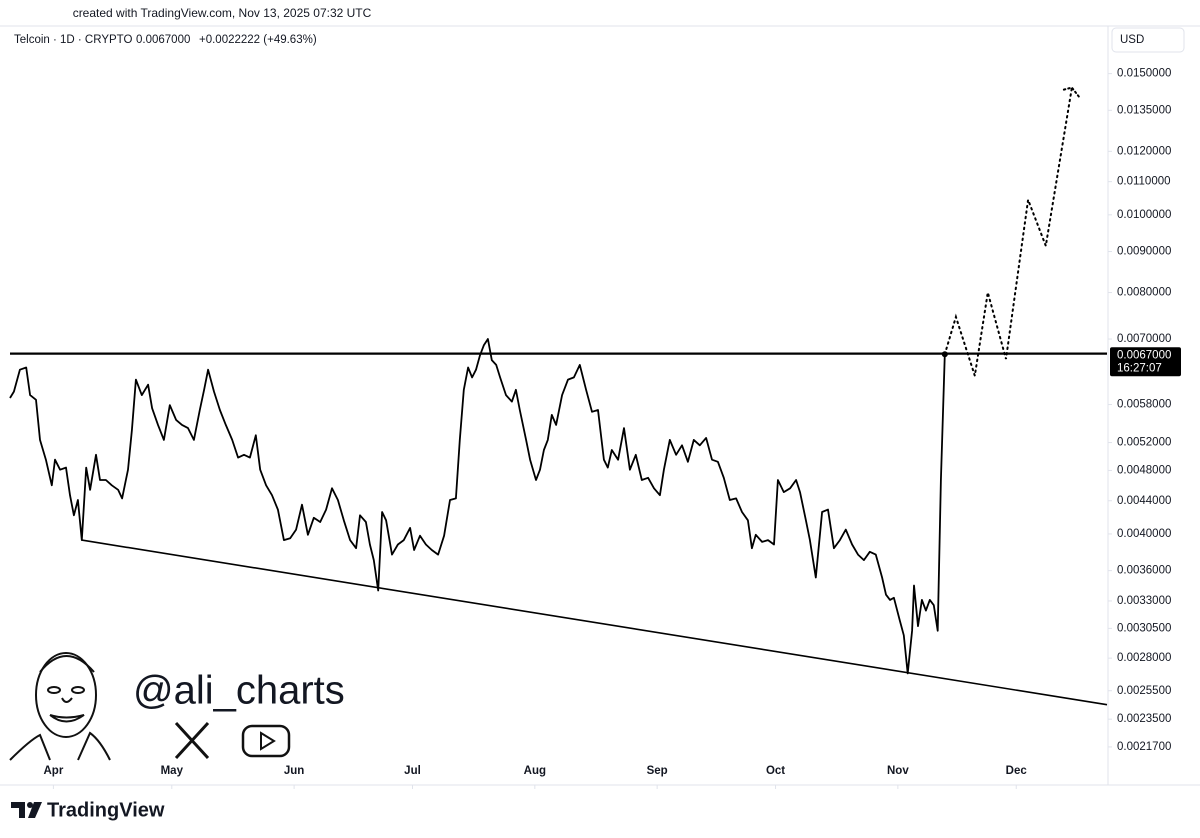 The width and height of the screenshot is (1200, 838). I want to click on x-tick-label: May, so click(172, 771).